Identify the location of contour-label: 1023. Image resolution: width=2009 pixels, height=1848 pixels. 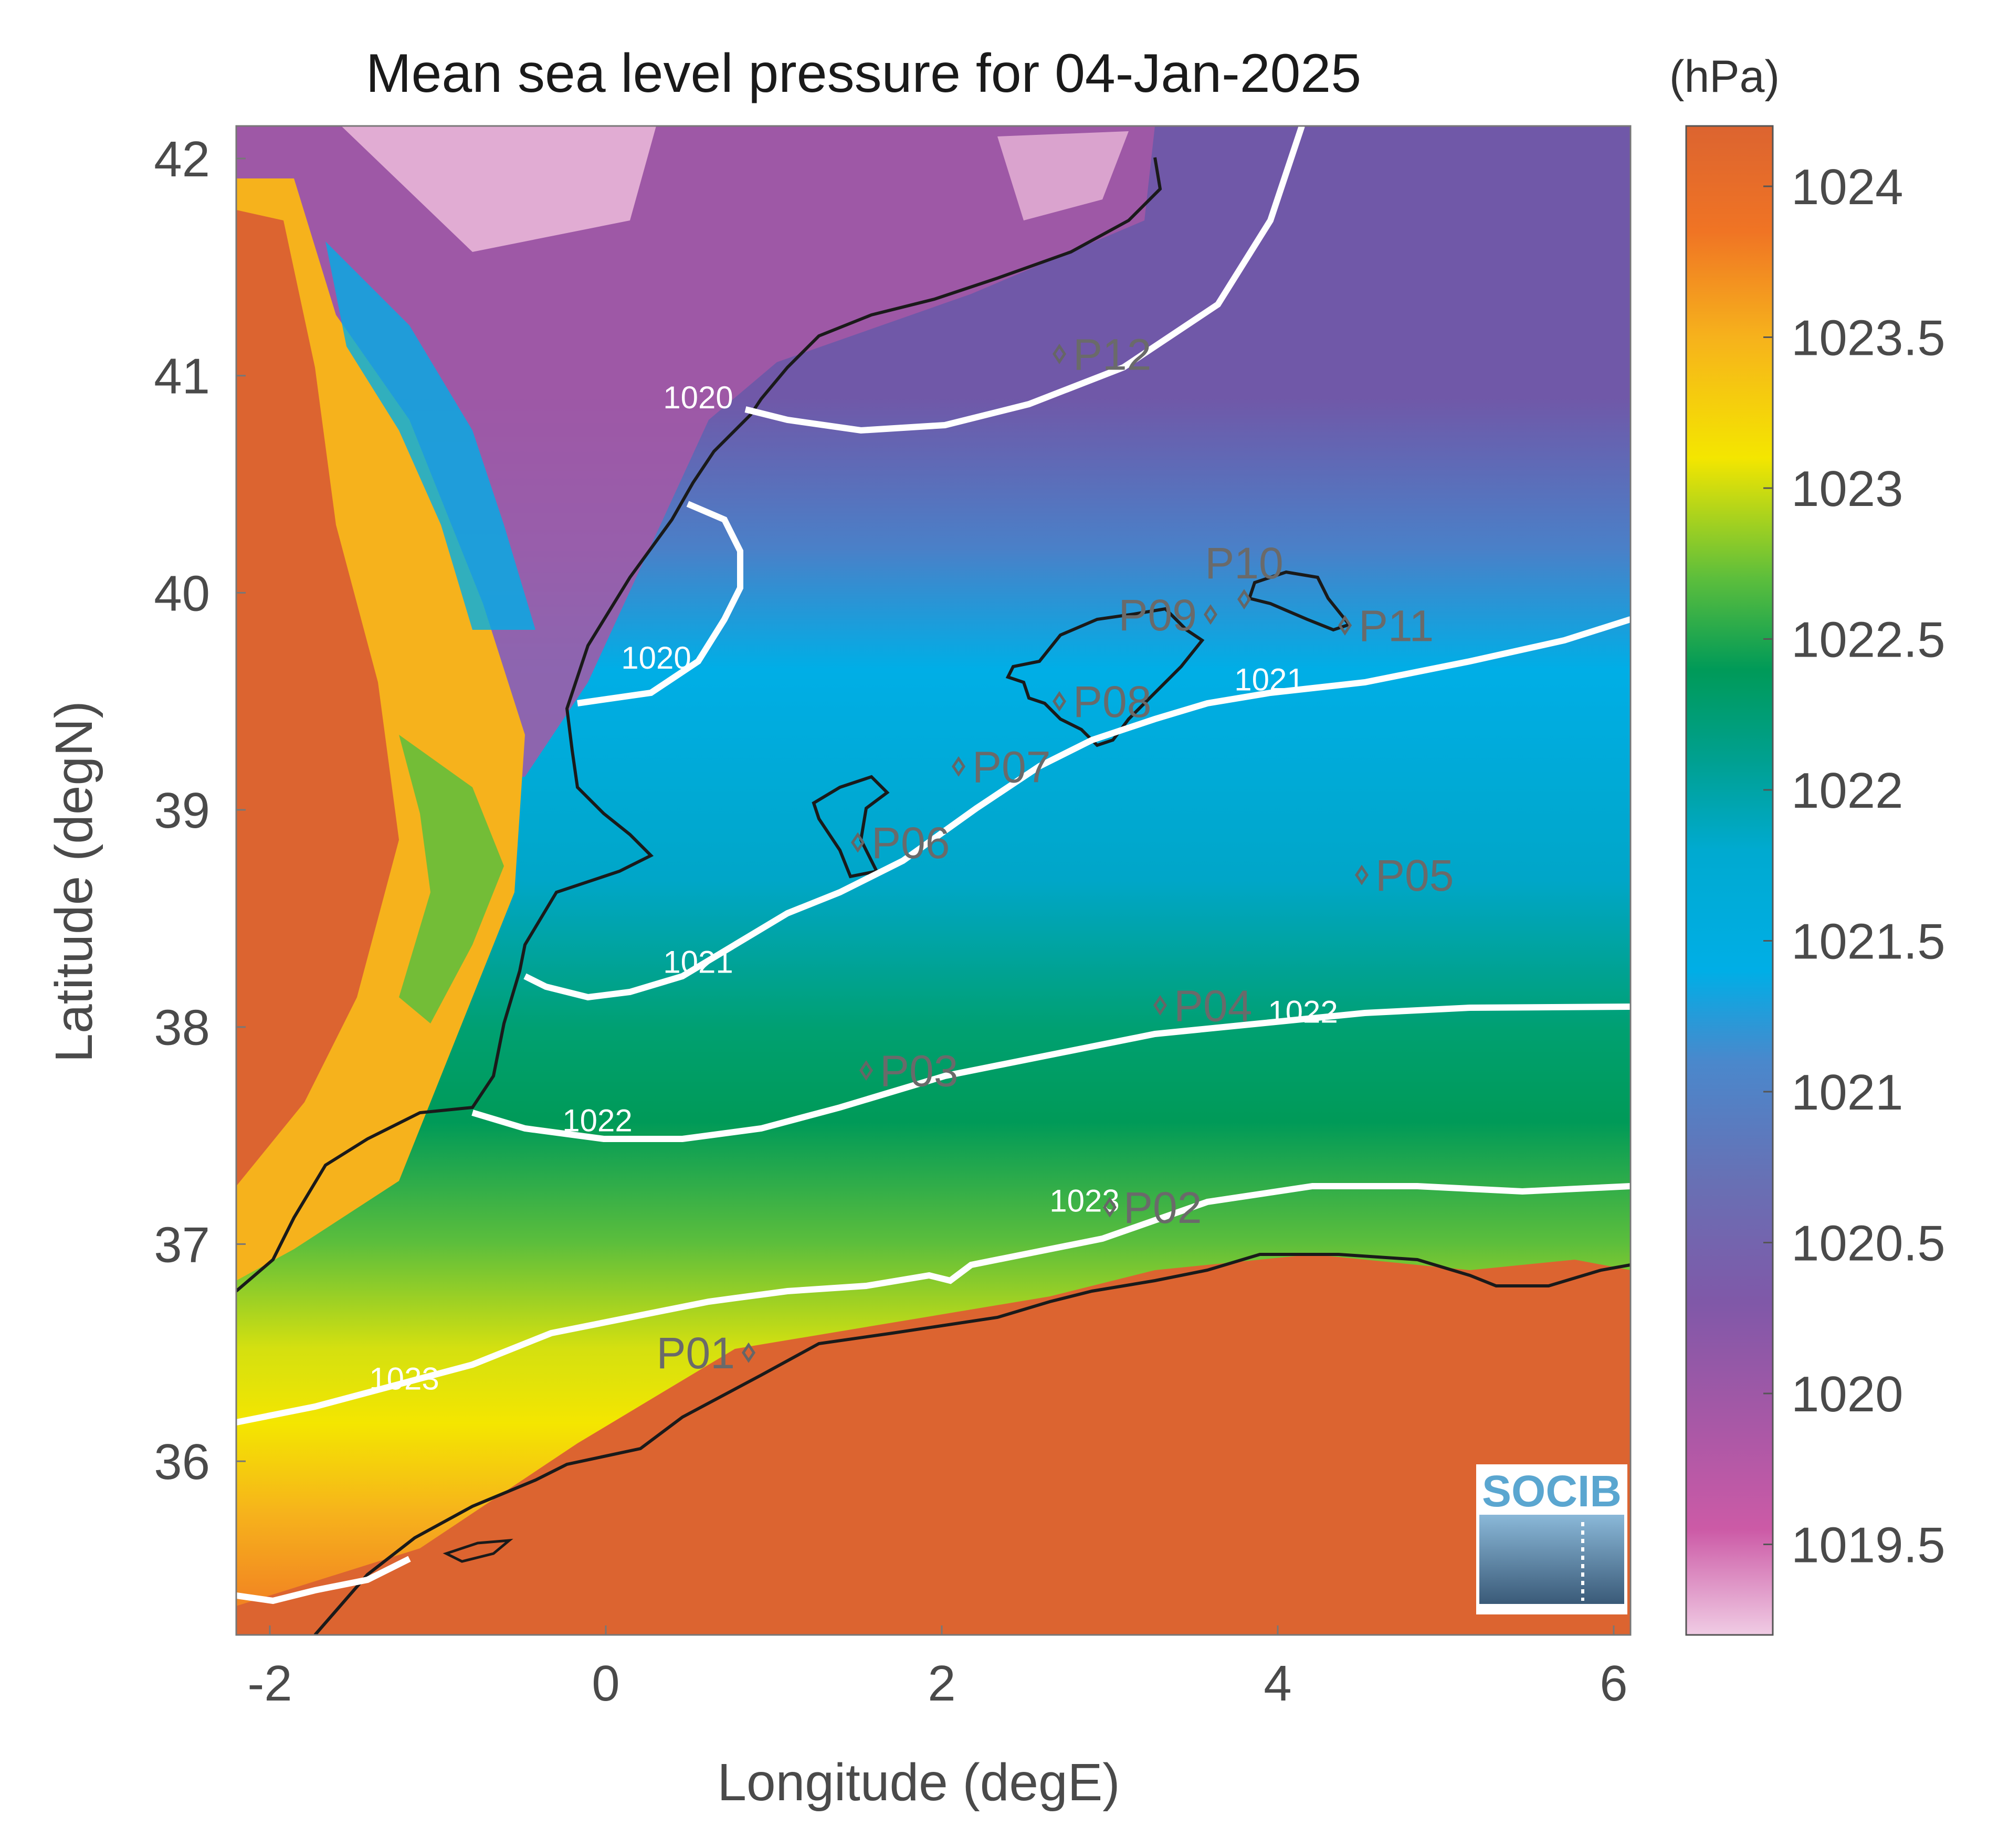
(404, 1379).